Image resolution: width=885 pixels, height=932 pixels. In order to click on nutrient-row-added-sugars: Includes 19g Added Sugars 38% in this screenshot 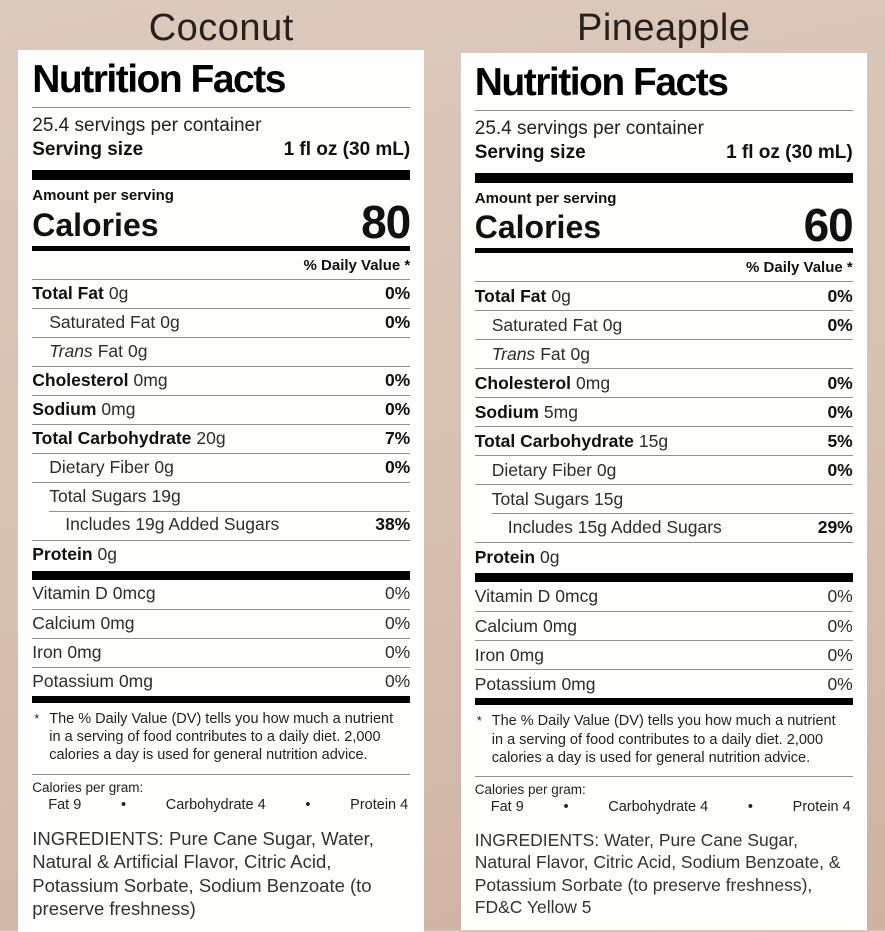, I will do `click(221, 525)`.